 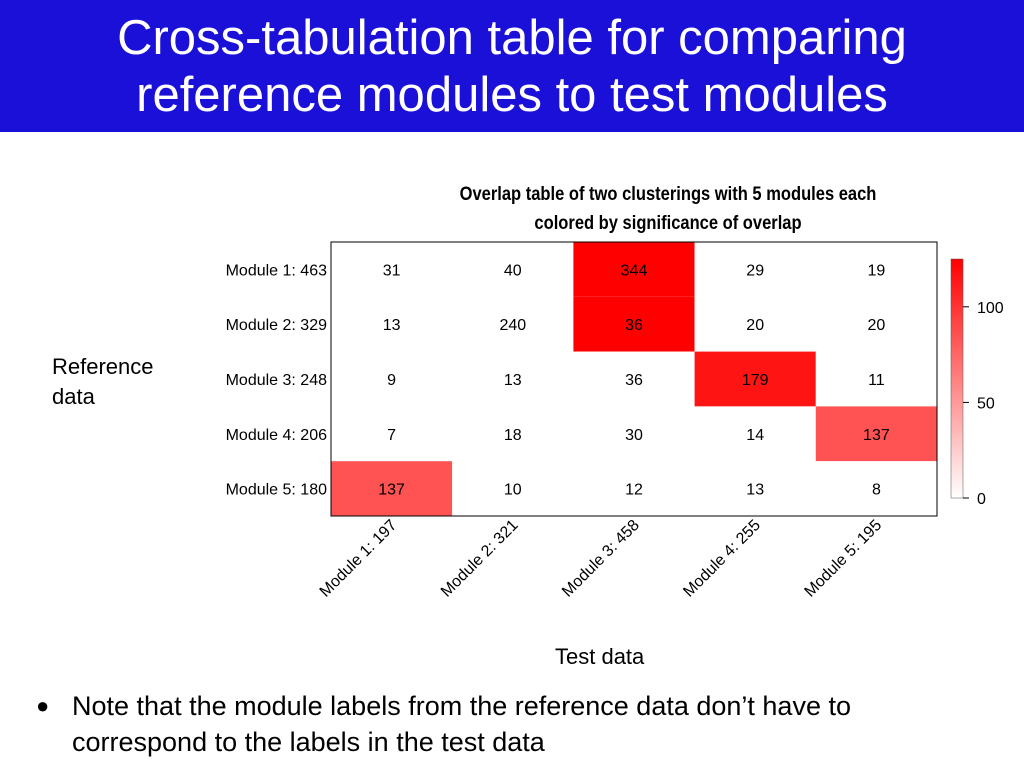 What do you see at coordinates (986, 403) in the screenshot?
I see `colorbar-tick-label: 50` at bounding box center [986, 403].